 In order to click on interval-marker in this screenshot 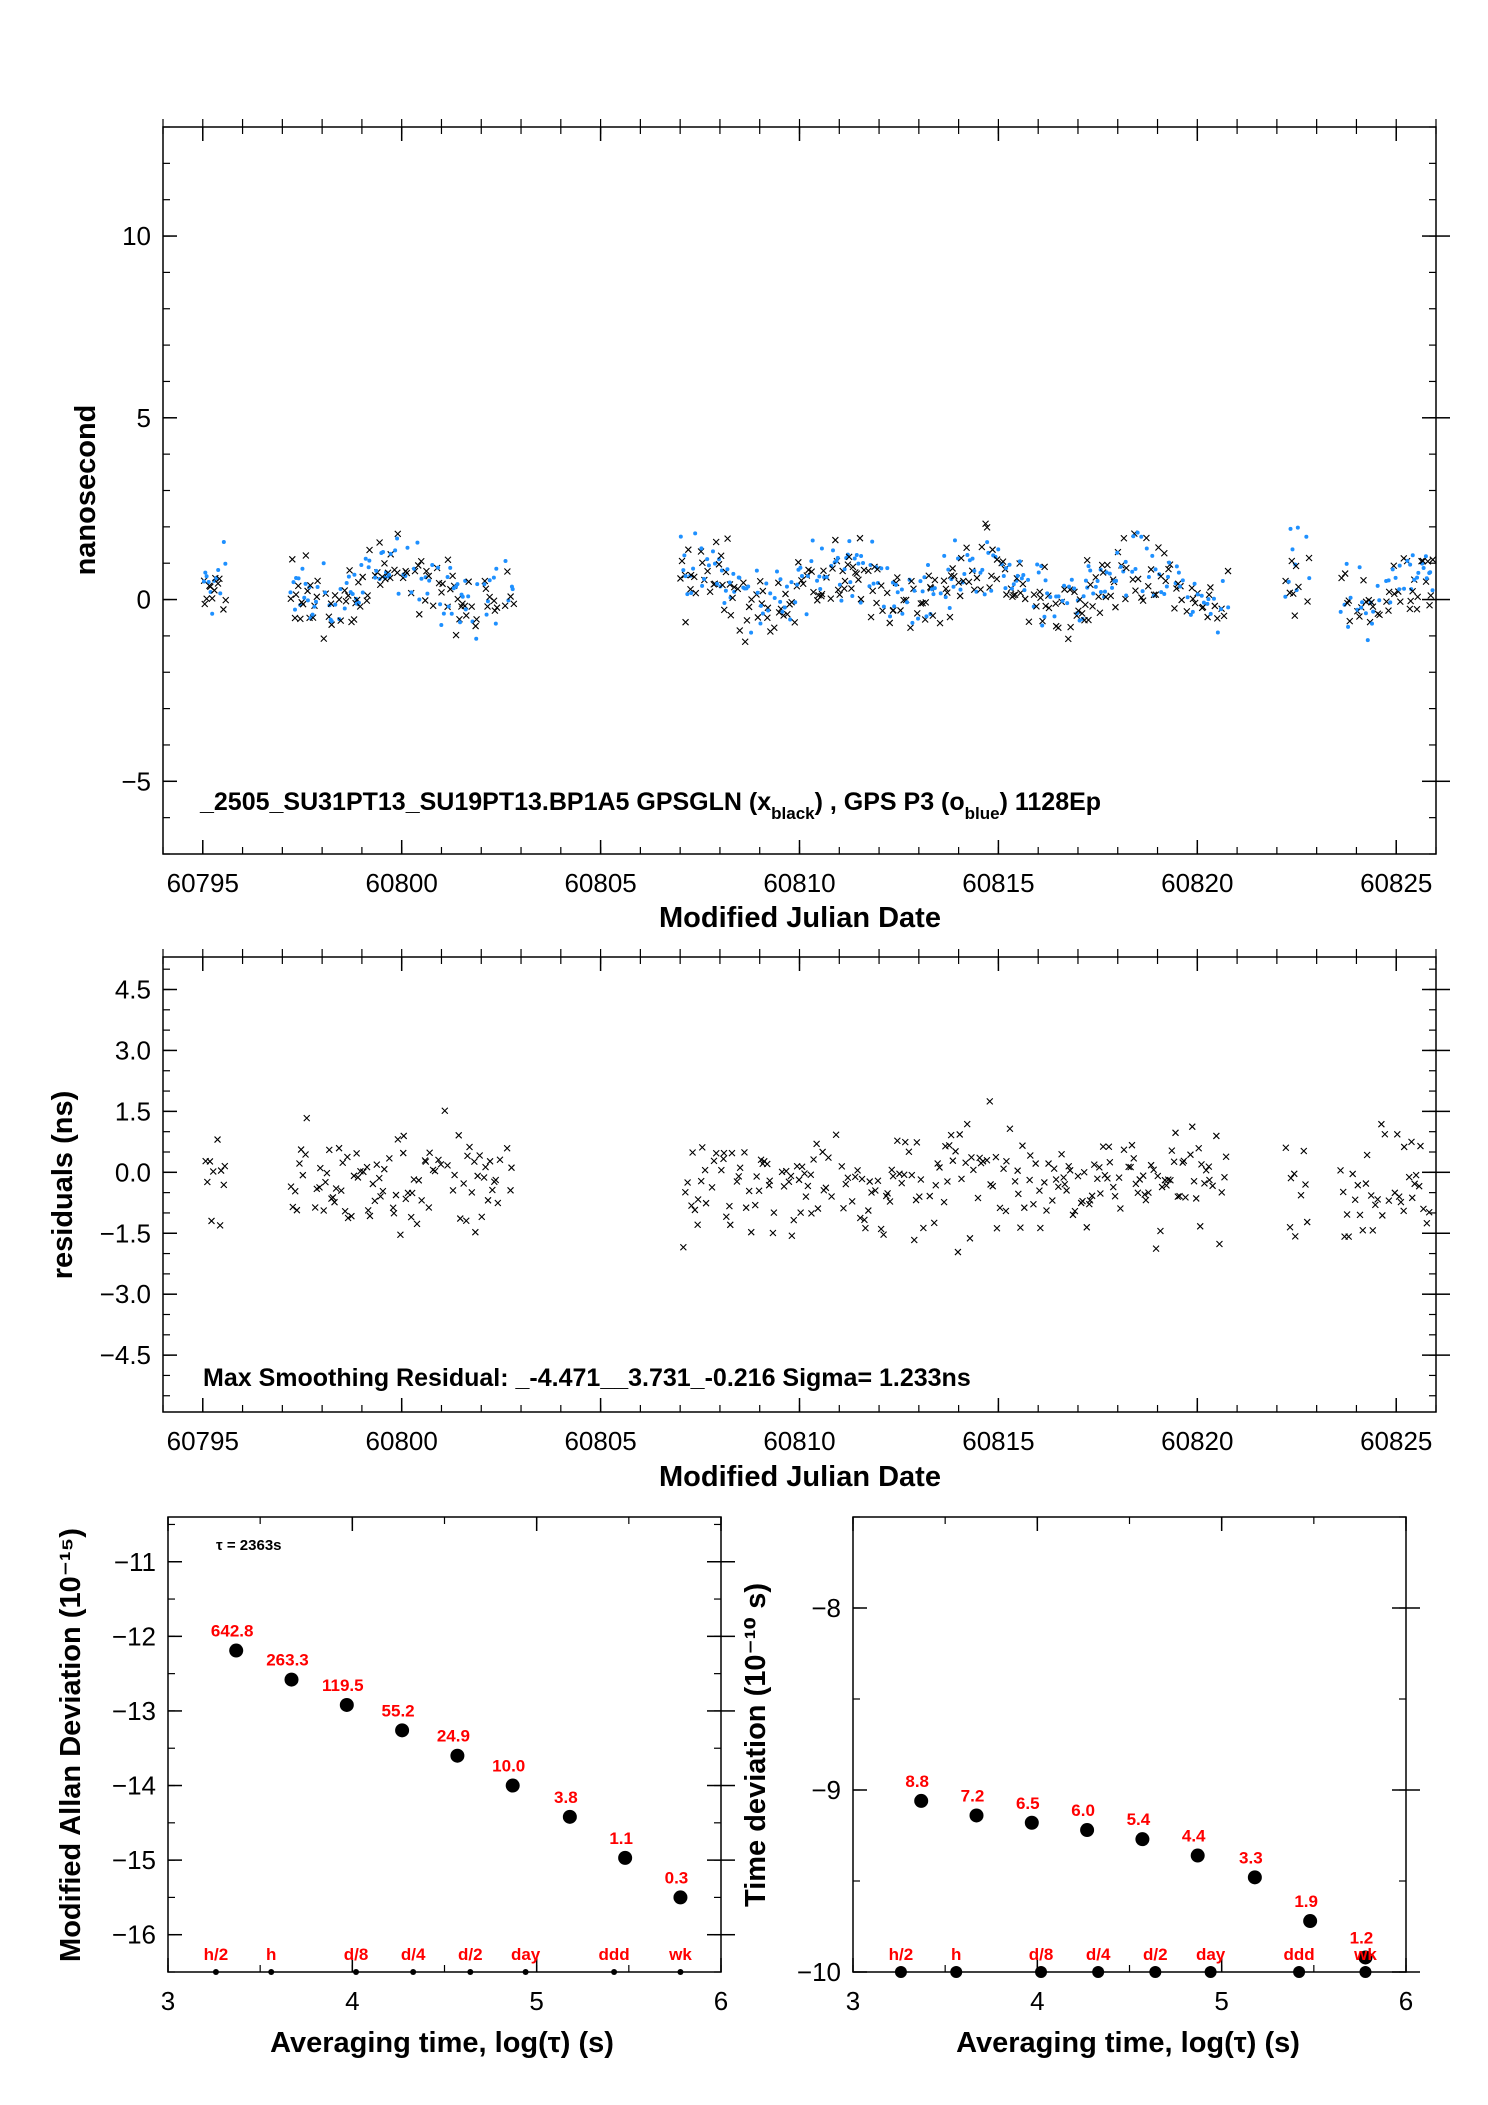, I will do `click(1299, 1972)`.